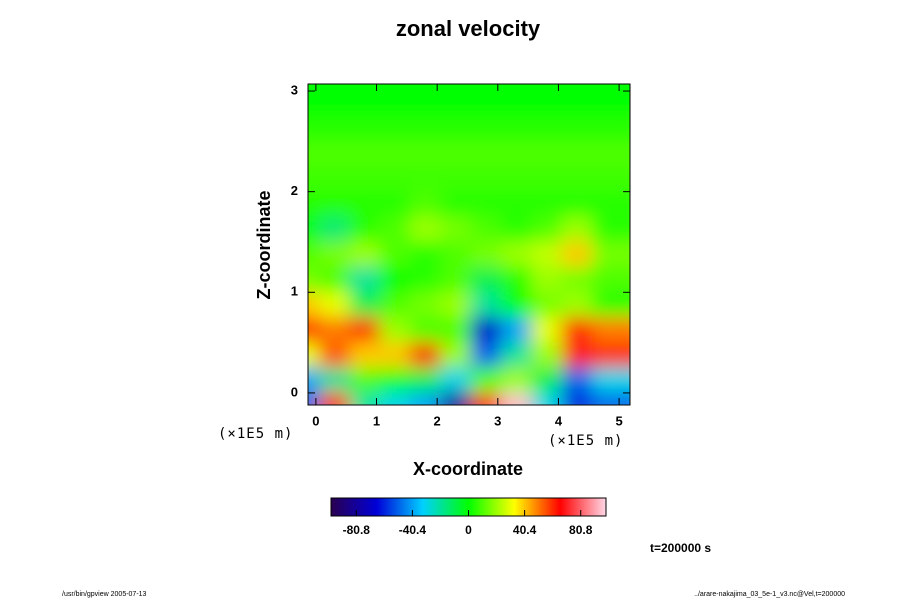  Describe the element at coordinates (680, 548) in the screenshot. I see `annotation: t=200000 s` at that location.